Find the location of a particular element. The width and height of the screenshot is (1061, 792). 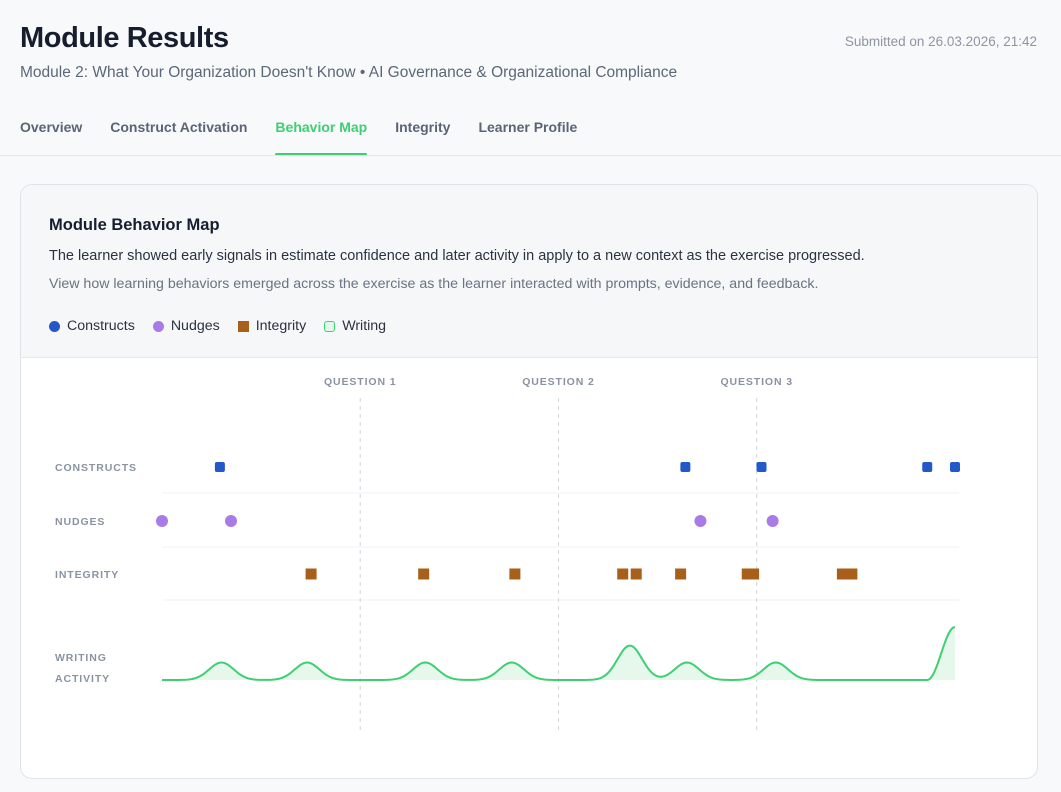

writing-swatch is located at coordinates (330, 326).